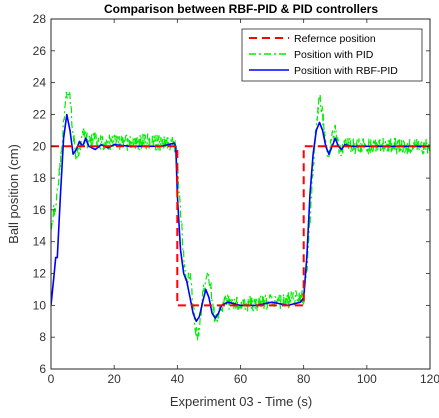 This screenshot has width=439, height=418. What do you see at coordinates (42, 337) in the screenshot?
I see `y-tick-label: 8` at bounding box center [42, 337].